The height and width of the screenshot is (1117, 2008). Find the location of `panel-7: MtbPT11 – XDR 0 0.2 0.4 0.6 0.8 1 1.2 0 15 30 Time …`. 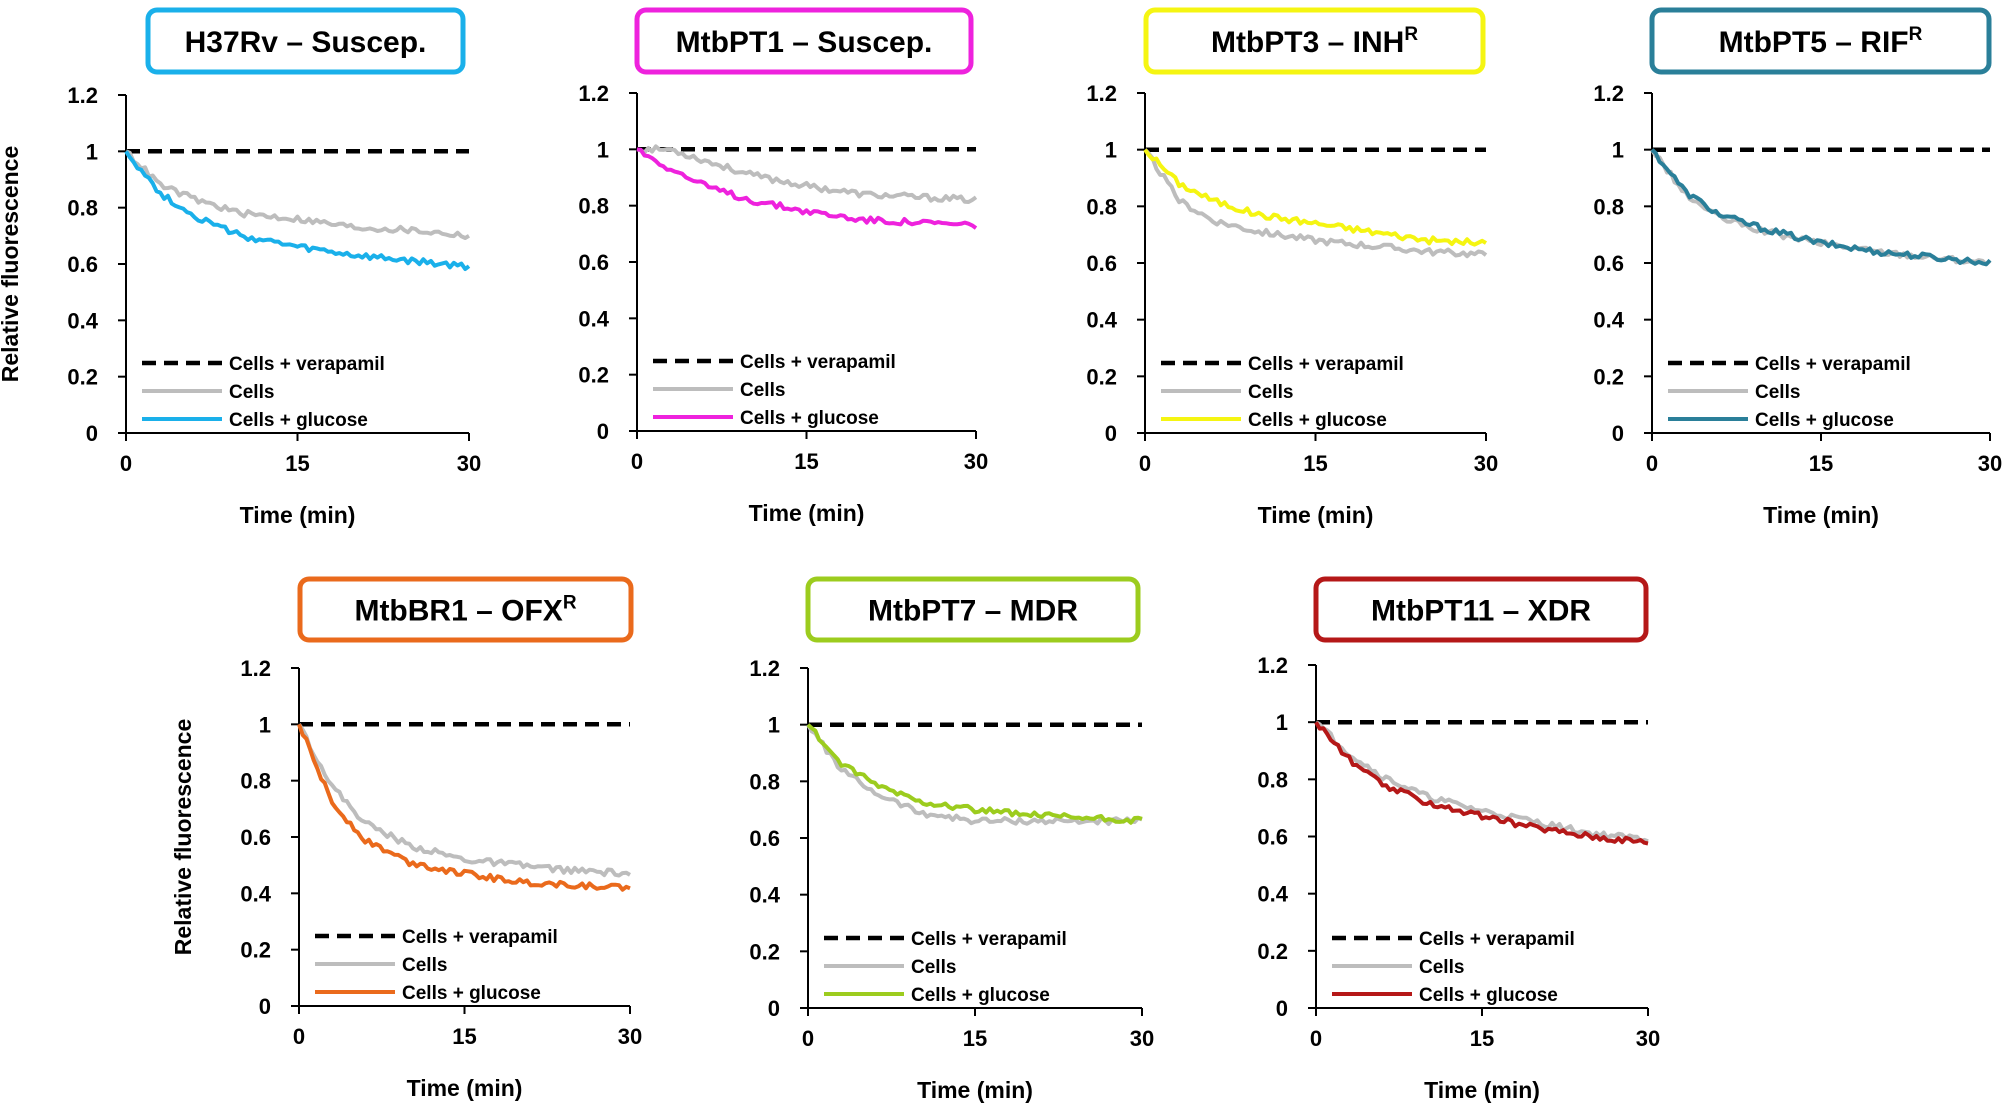

panel-7: MtbPT11 – XDR 0 0.2 0.4 0.6 0.8 1 1.2 0 15 30 Time … is located at coordinates (1458, 839).